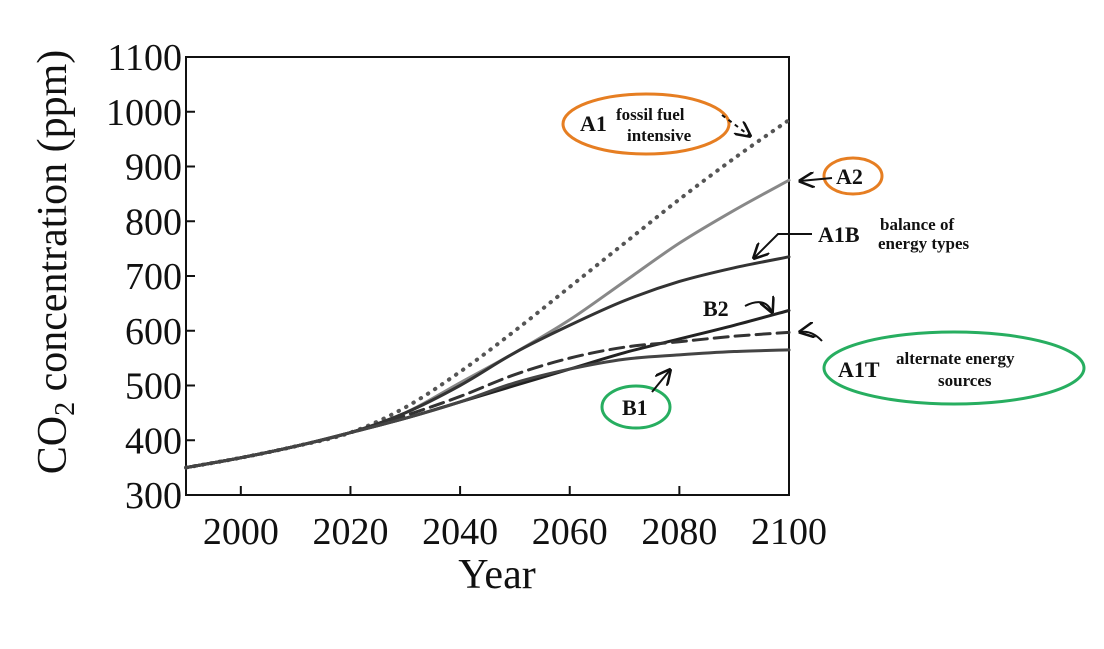  I want to click on x-axis-ticks: 2000 2020 2040 2060 2080 2100, so click(515, 519).